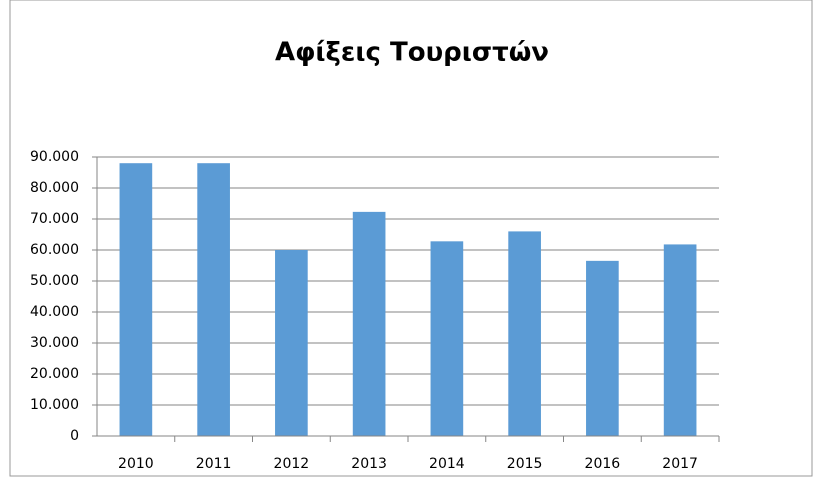 Image resolution: width=813 pixels, height=477 pixels. I want to click on x-tick-label: 2016, so click(603, 464).